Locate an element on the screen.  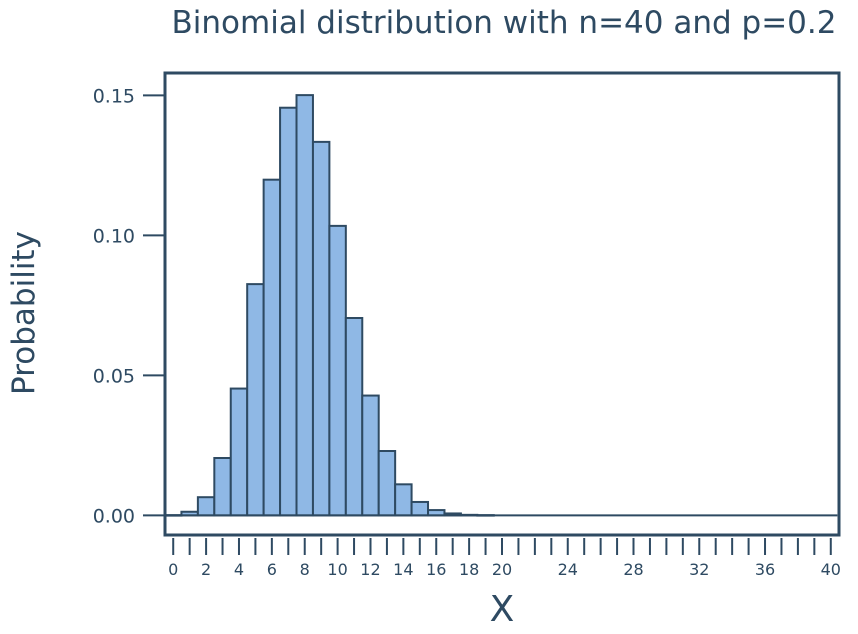
y-axis-label: Probability is located at coordinates (24, 313).